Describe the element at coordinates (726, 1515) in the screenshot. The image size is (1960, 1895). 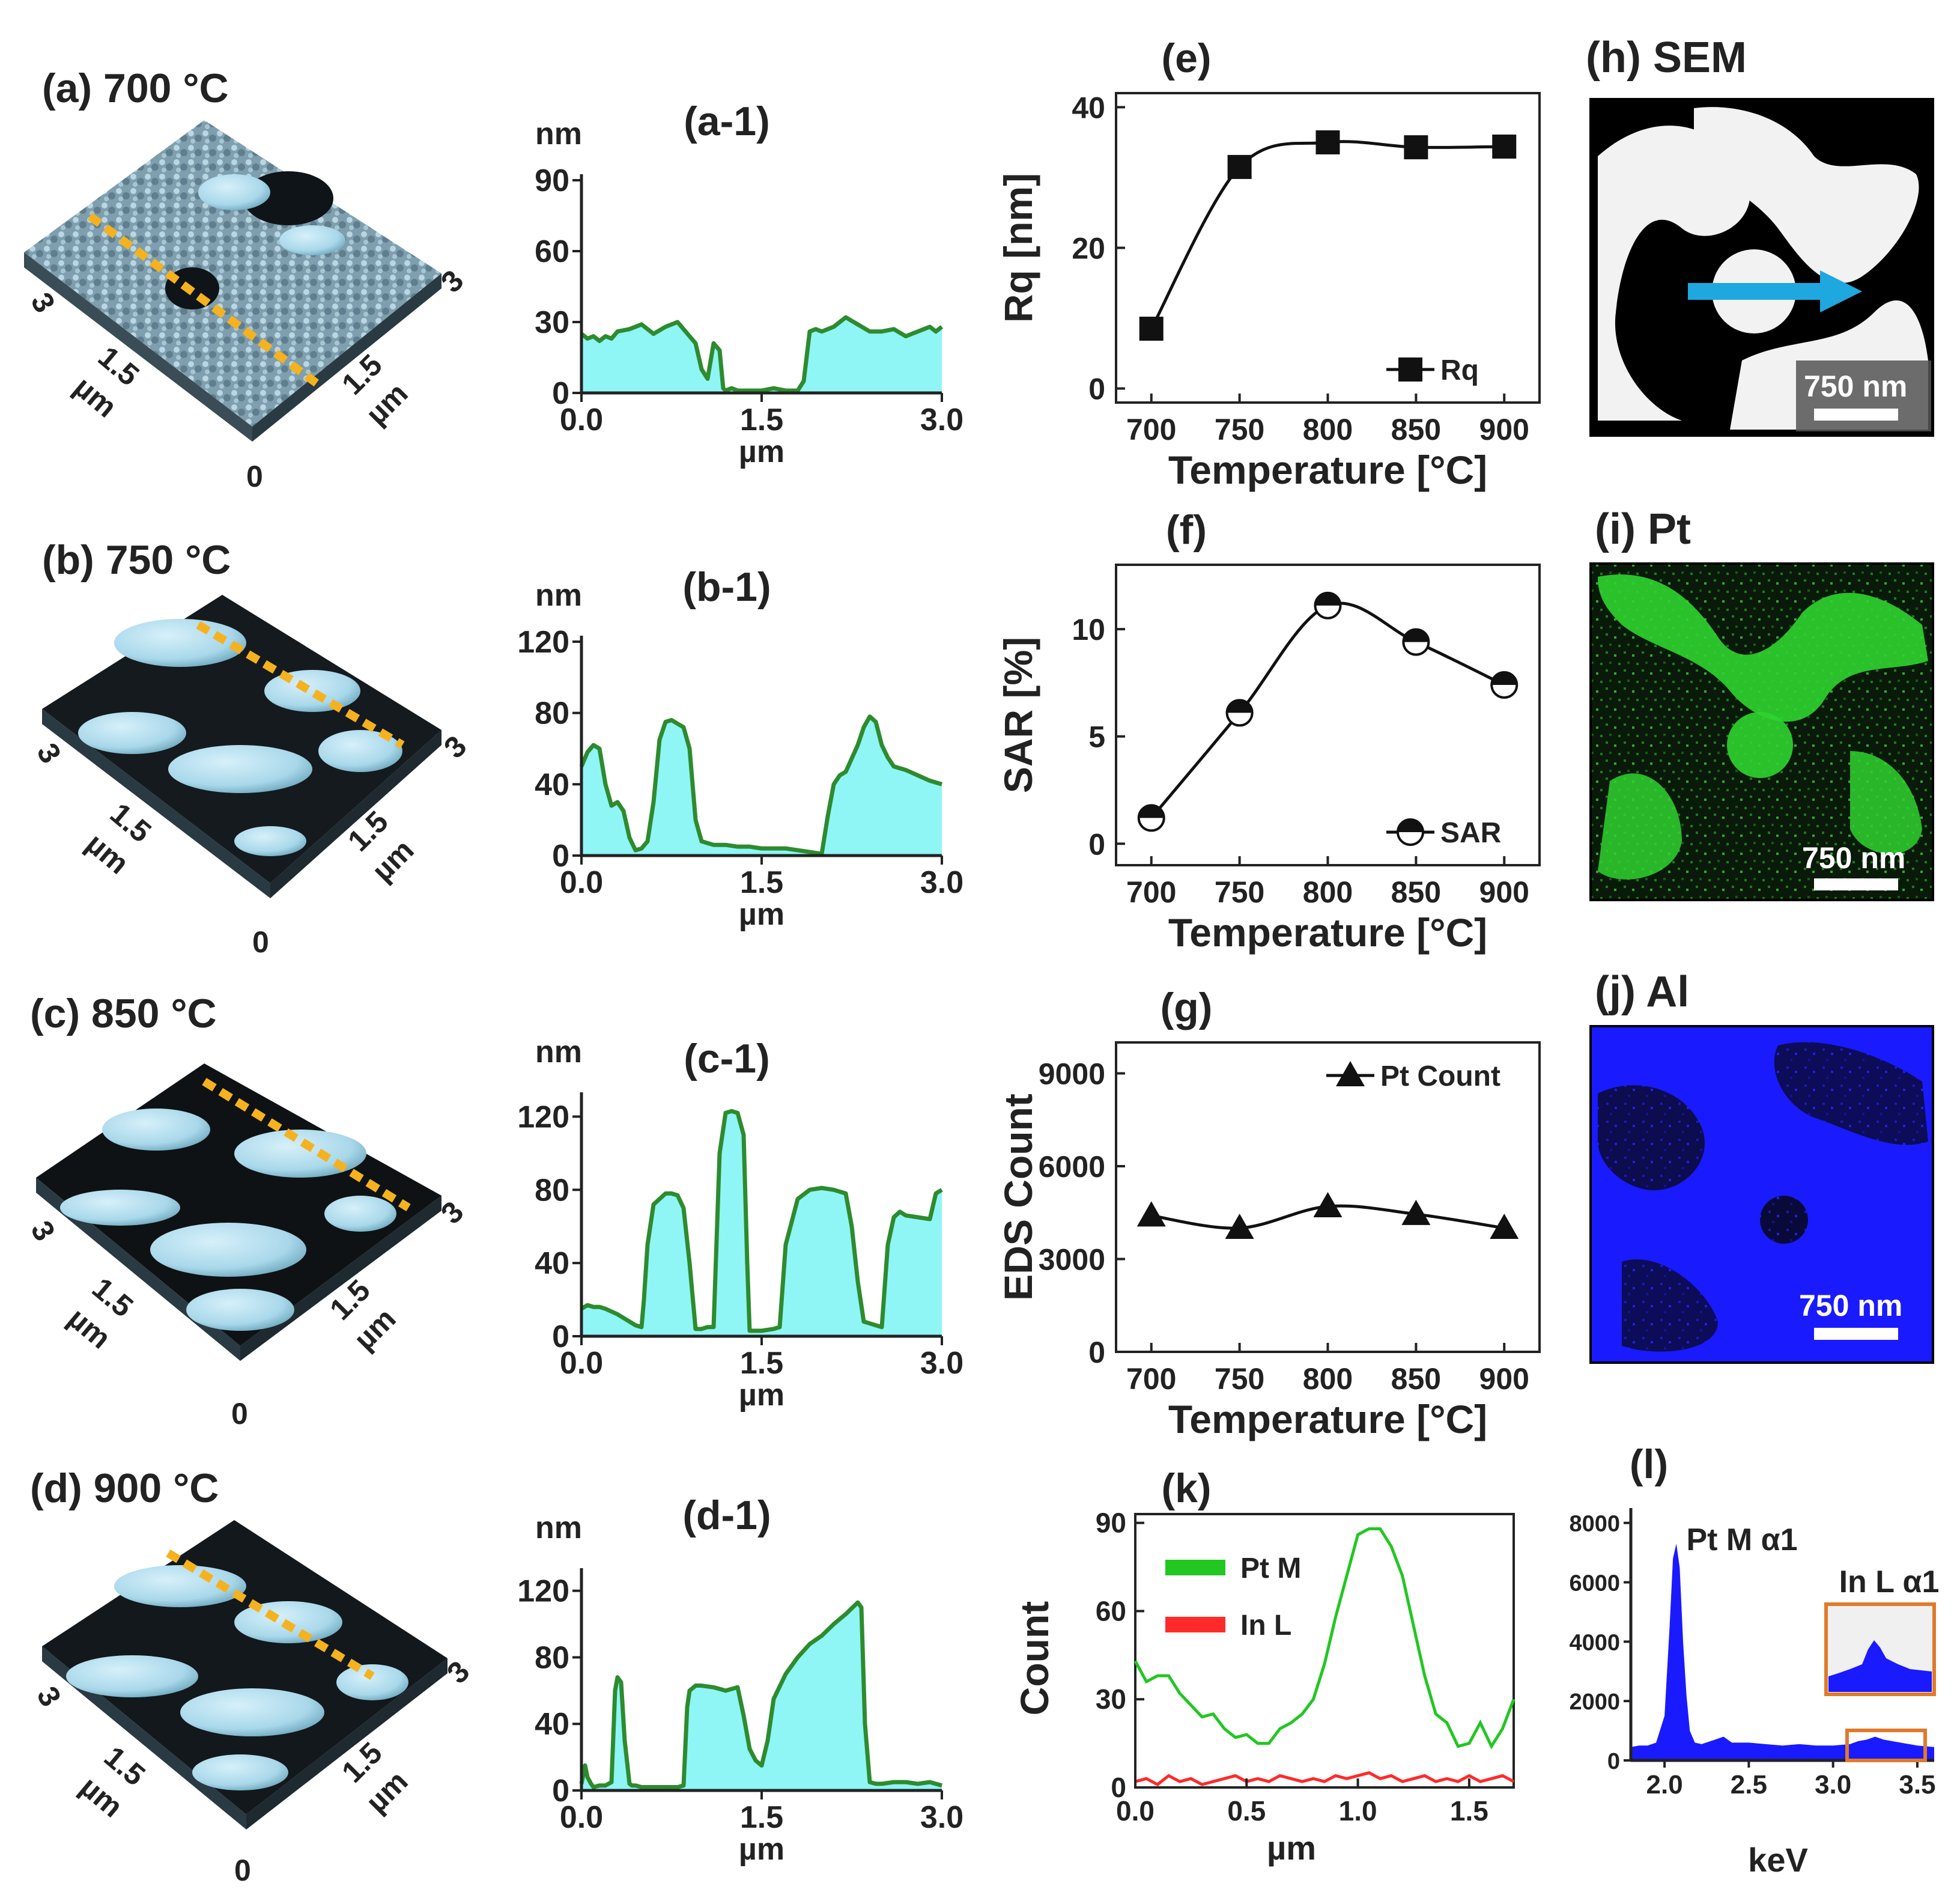
I see `chart-title: (d-1)` at that location.